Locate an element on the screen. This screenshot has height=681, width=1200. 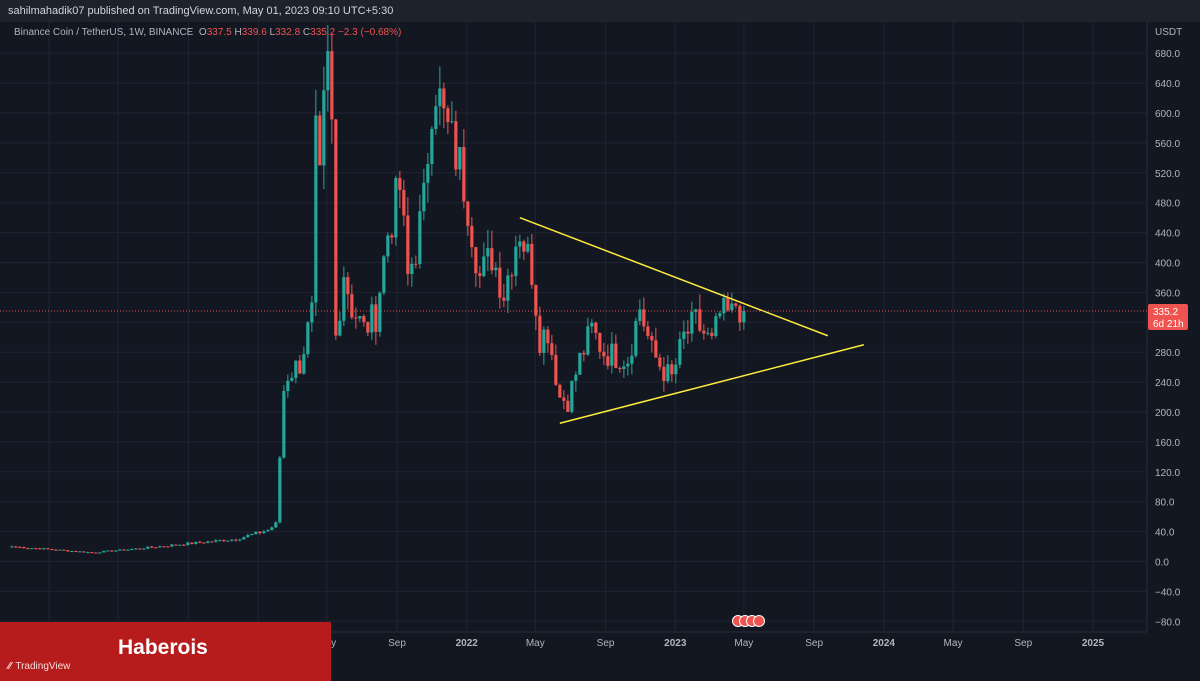
high-value: 339.6 is located at coordinates (254, 32).